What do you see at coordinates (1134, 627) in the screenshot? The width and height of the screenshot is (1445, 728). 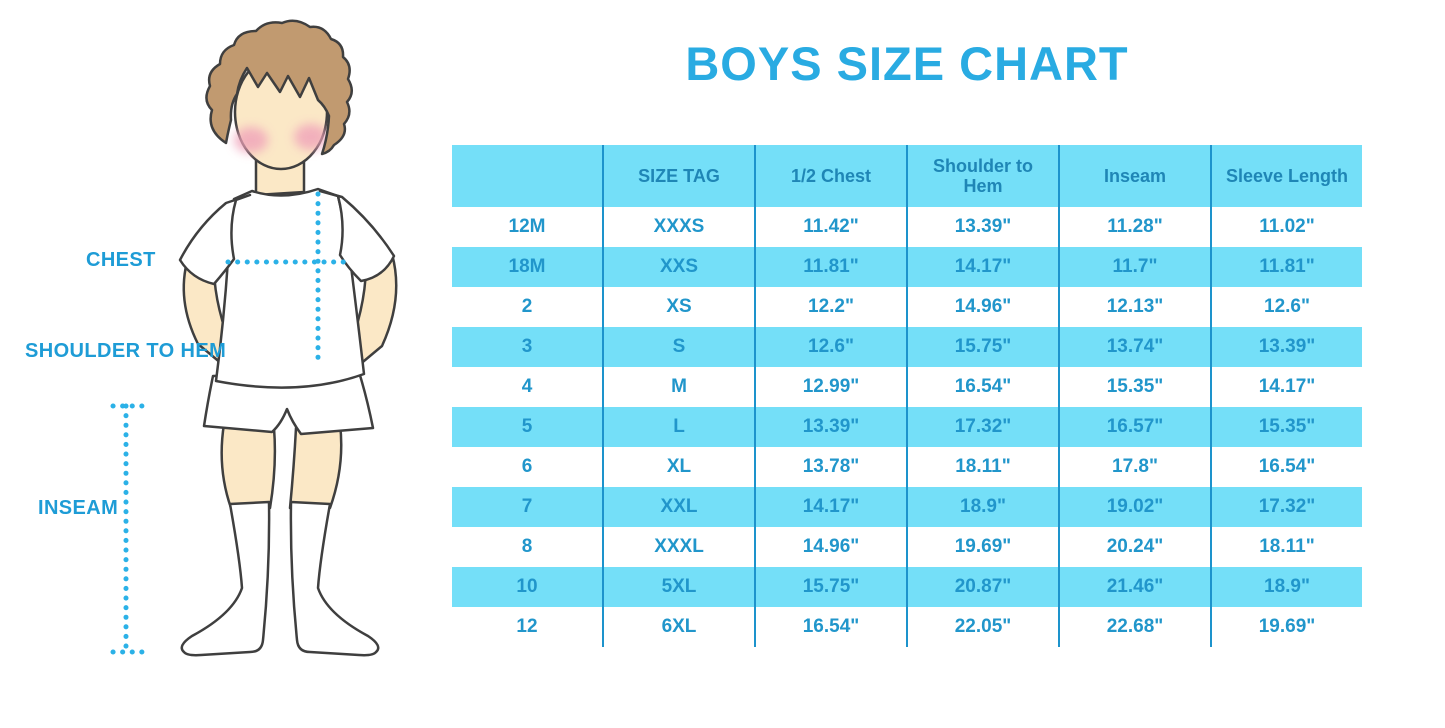 I see `table-cell: 22.68"` at bounding box center [1134, 627].